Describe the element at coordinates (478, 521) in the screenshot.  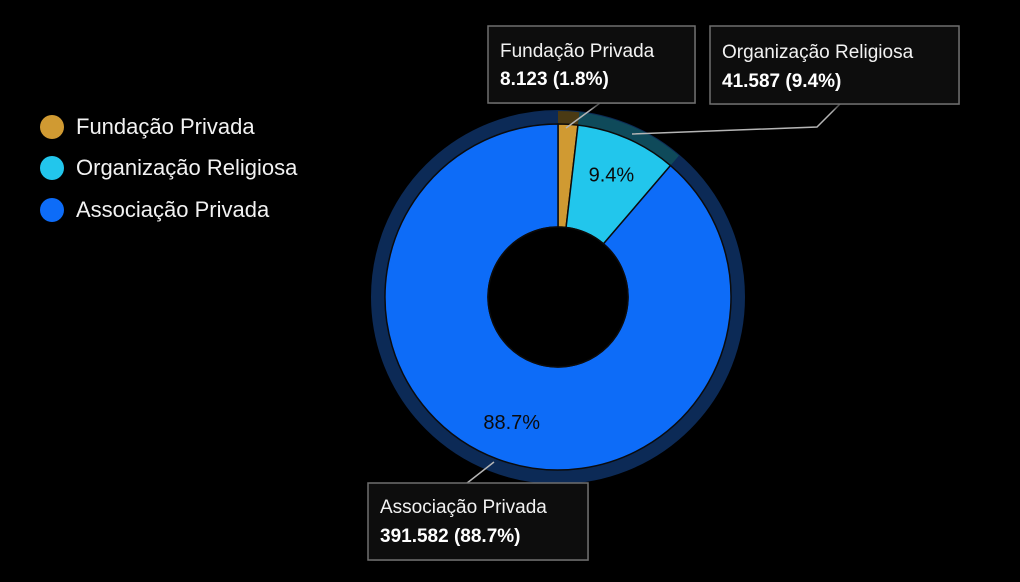
I see `callout-box-associacao-privada` at that location.